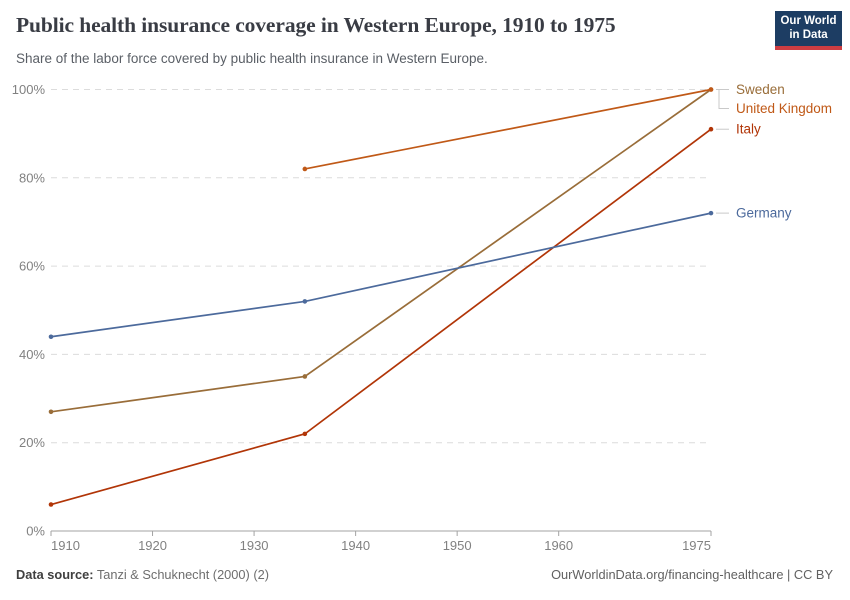 The height and width of the screenshot is (600, 850). What do you see at coordinates (65, 545) in the screenshot?
I see `x-tick-label: 1910` at bounding box center [65, 545].